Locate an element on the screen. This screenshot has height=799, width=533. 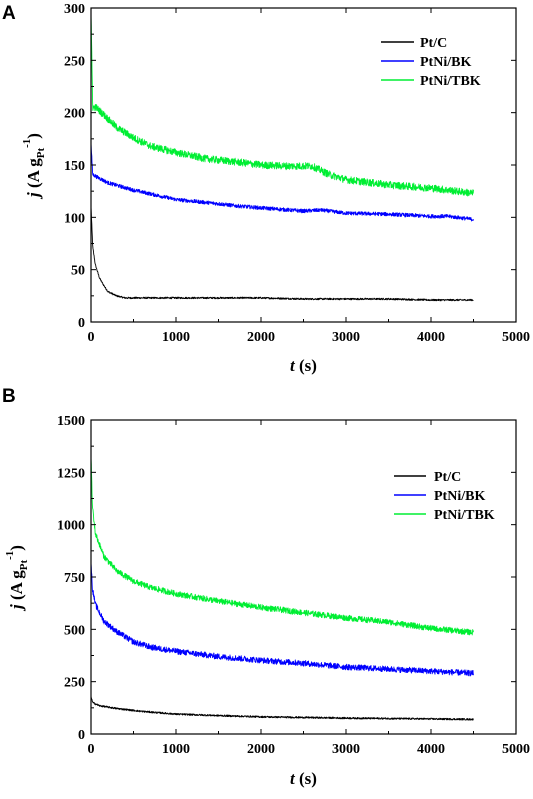
panel-a-series-line-pt-c is located at coordinates (282, 254).